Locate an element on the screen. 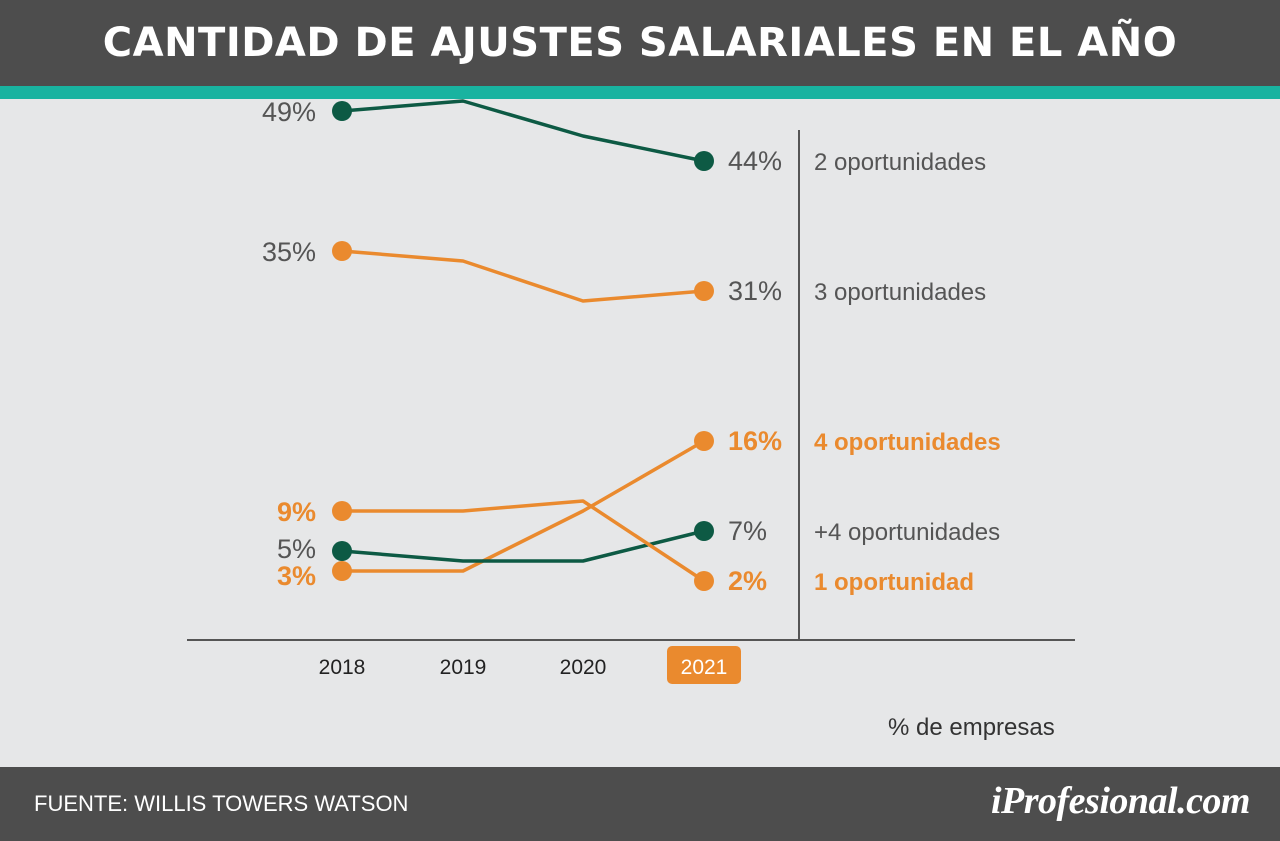 Image resolution: width=1280 pixels, height=841 pixels. series-line-2-oportunidades is located at coordinates (523, 131).